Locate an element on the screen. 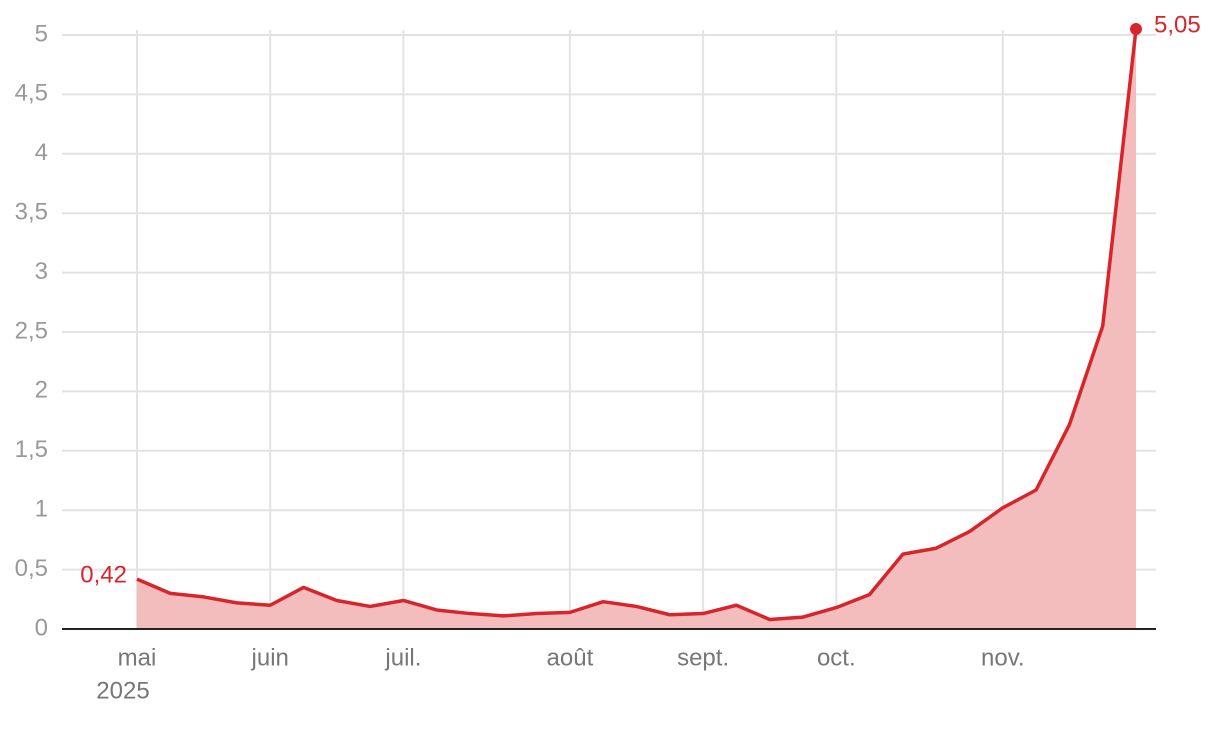 Image resolution: width=1220 pixels, height=729 pixels. value-label: 5,05 is located at coordinates (1177, 24).